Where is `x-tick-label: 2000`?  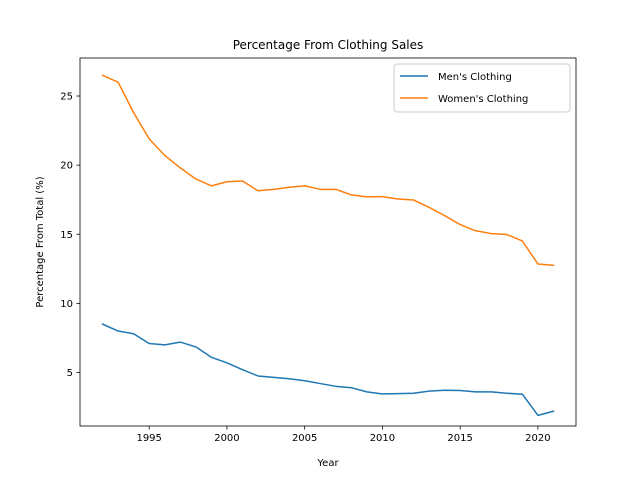
x-tick-label: 2000 is located at coordinates (226, 438).